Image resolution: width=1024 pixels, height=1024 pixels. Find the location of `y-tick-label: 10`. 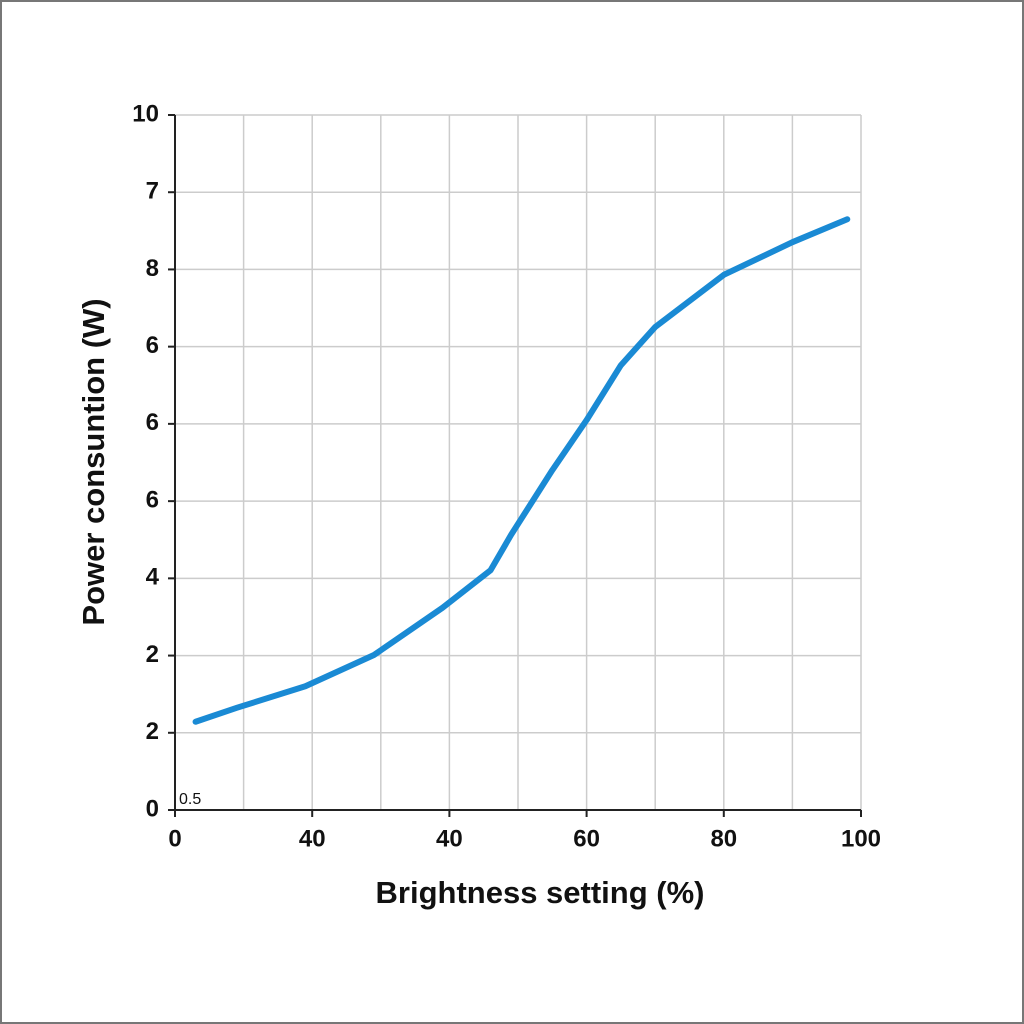

y-tick-label: 10 is located at coordinates (145, 113).